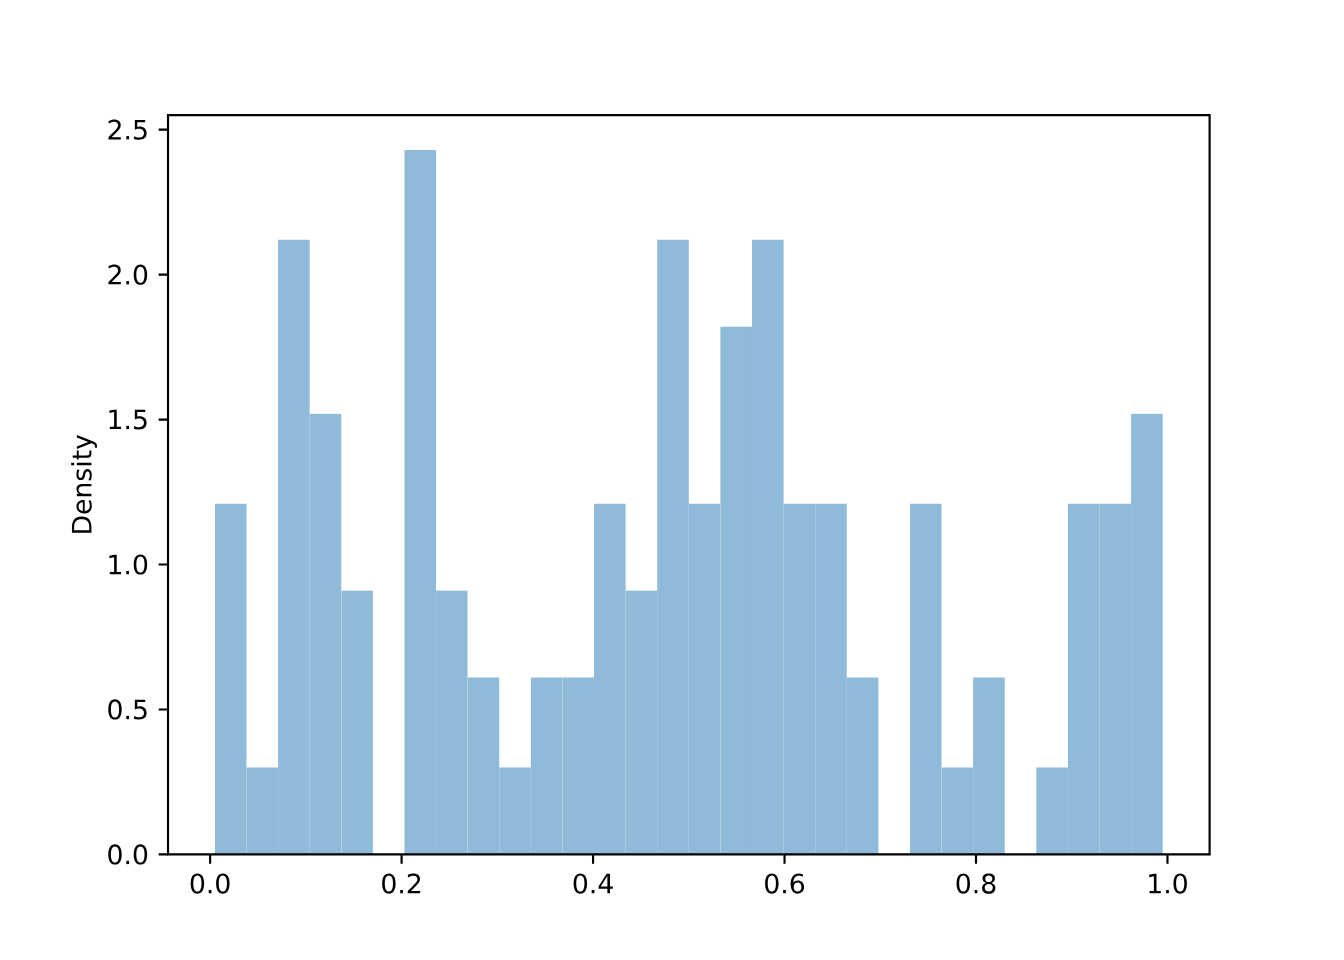  What do you see at coordinates (976, 883) in the screenshot?
I see `x-tick-label: 0.8` at bounding box center [976, 883].